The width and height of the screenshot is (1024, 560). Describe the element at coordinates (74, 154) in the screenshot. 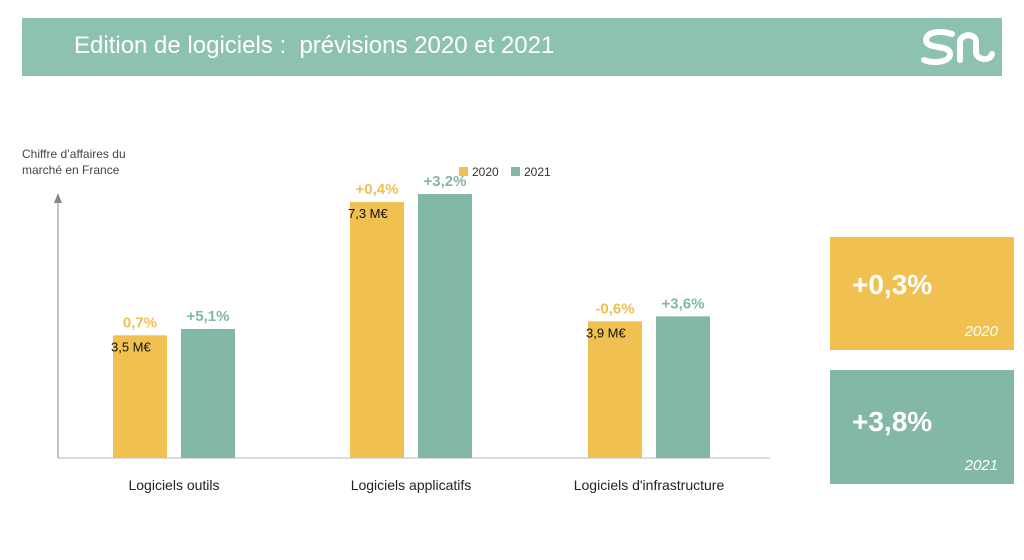

I see `y-axis-label: Chiffre d’affaires du` at that location.